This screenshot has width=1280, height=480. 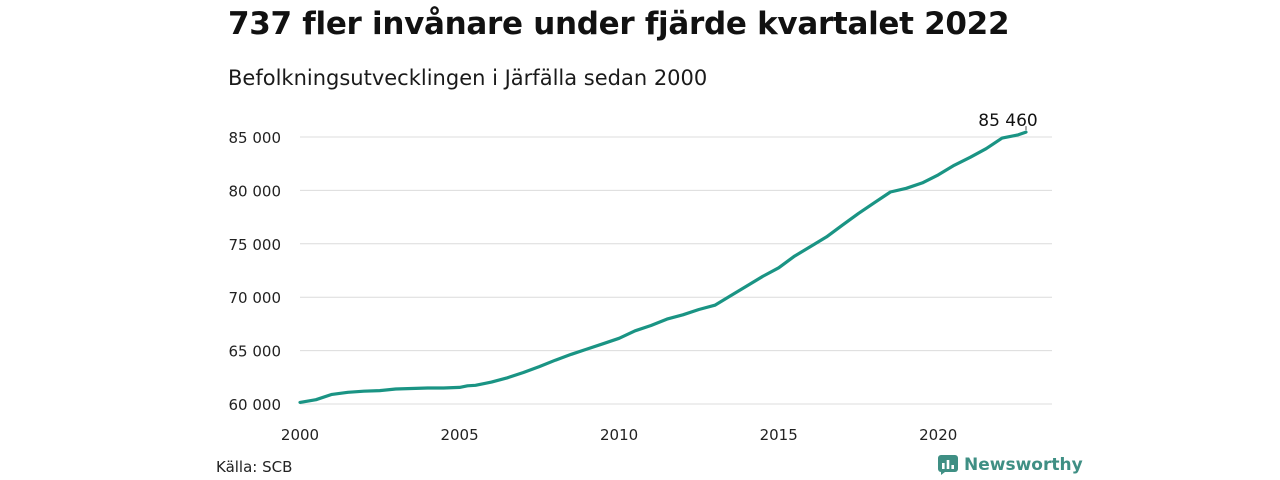 What do you see at coordinates (255, 298) in the screenshot?
I see `y-tick-label: 70 000` at bounding box center [255, 298].